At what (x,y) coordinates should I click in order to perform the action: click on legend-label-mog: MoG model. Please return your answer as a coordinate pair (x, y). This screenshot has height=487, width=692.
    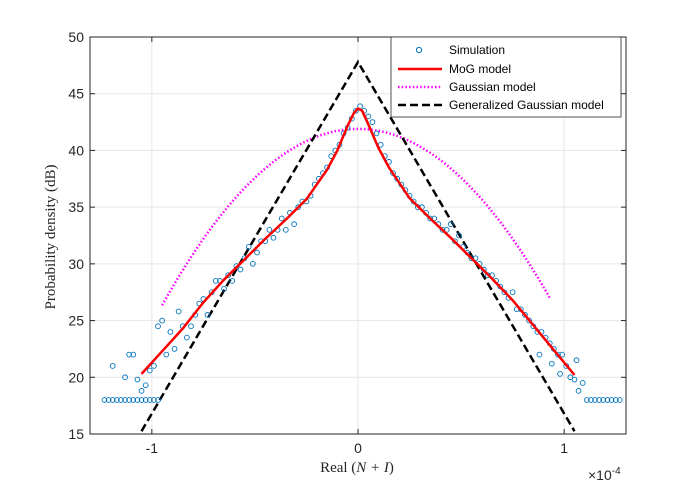
    Looking at the image, I should click on (480, 69).